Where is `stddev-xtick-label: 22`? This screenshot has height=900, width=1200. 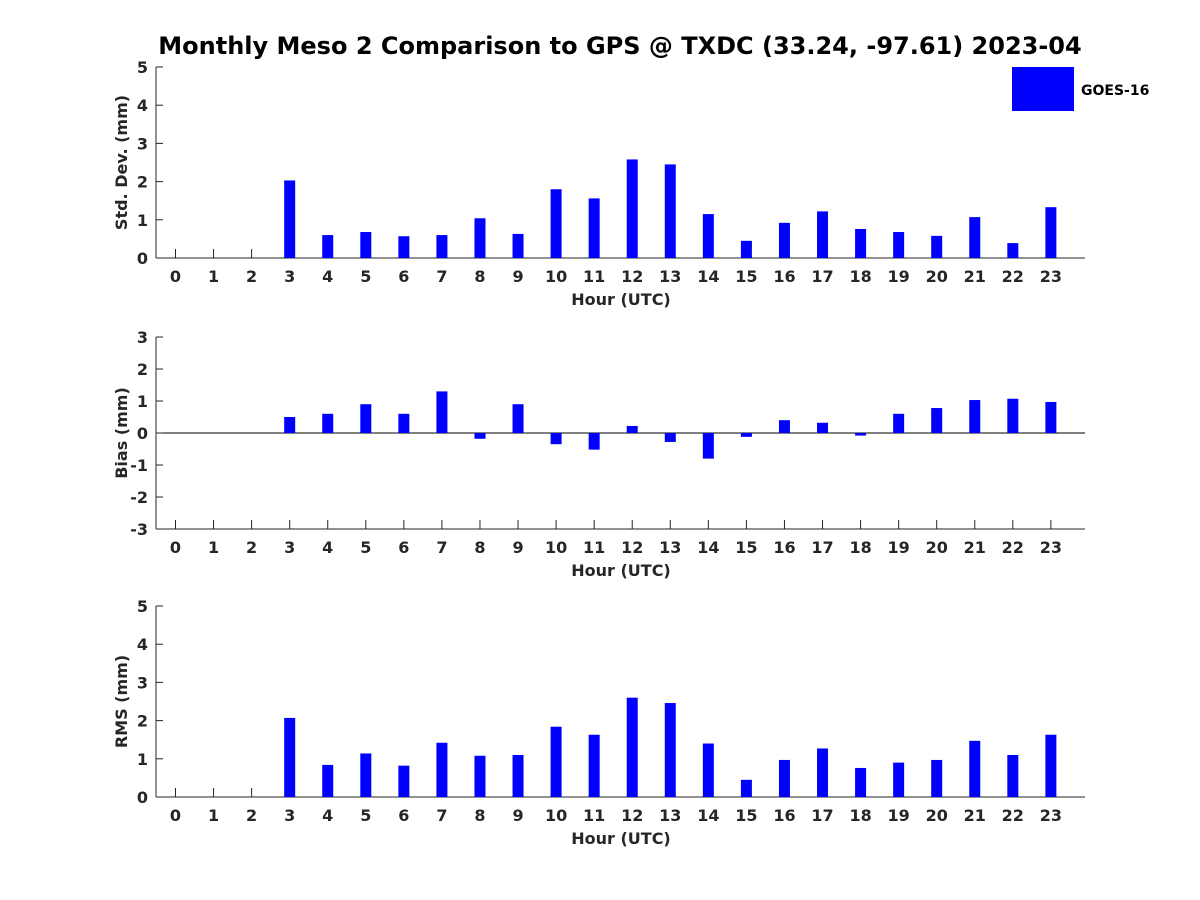
stddev-xtick-label: 22 is located at coordinates (1013, 276).